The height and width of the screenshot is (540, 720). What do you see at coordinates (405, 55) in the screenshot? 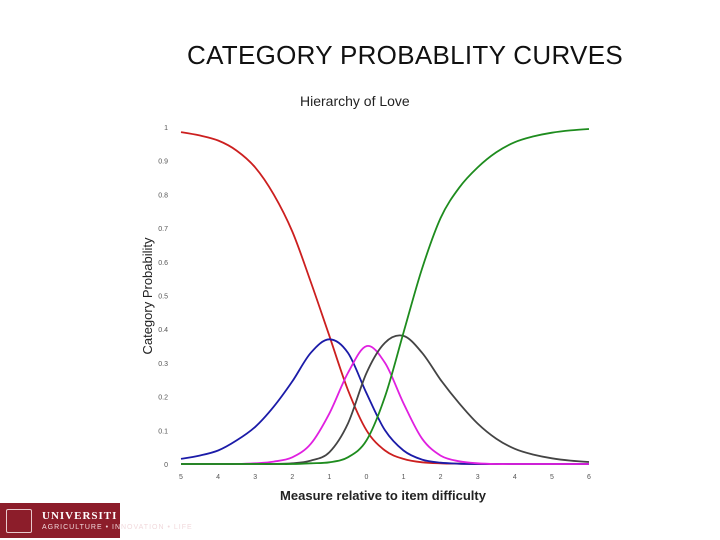
I see `slide-title: CATEGORY PROBABLITY CURVES` at bounding box center [405, 55].